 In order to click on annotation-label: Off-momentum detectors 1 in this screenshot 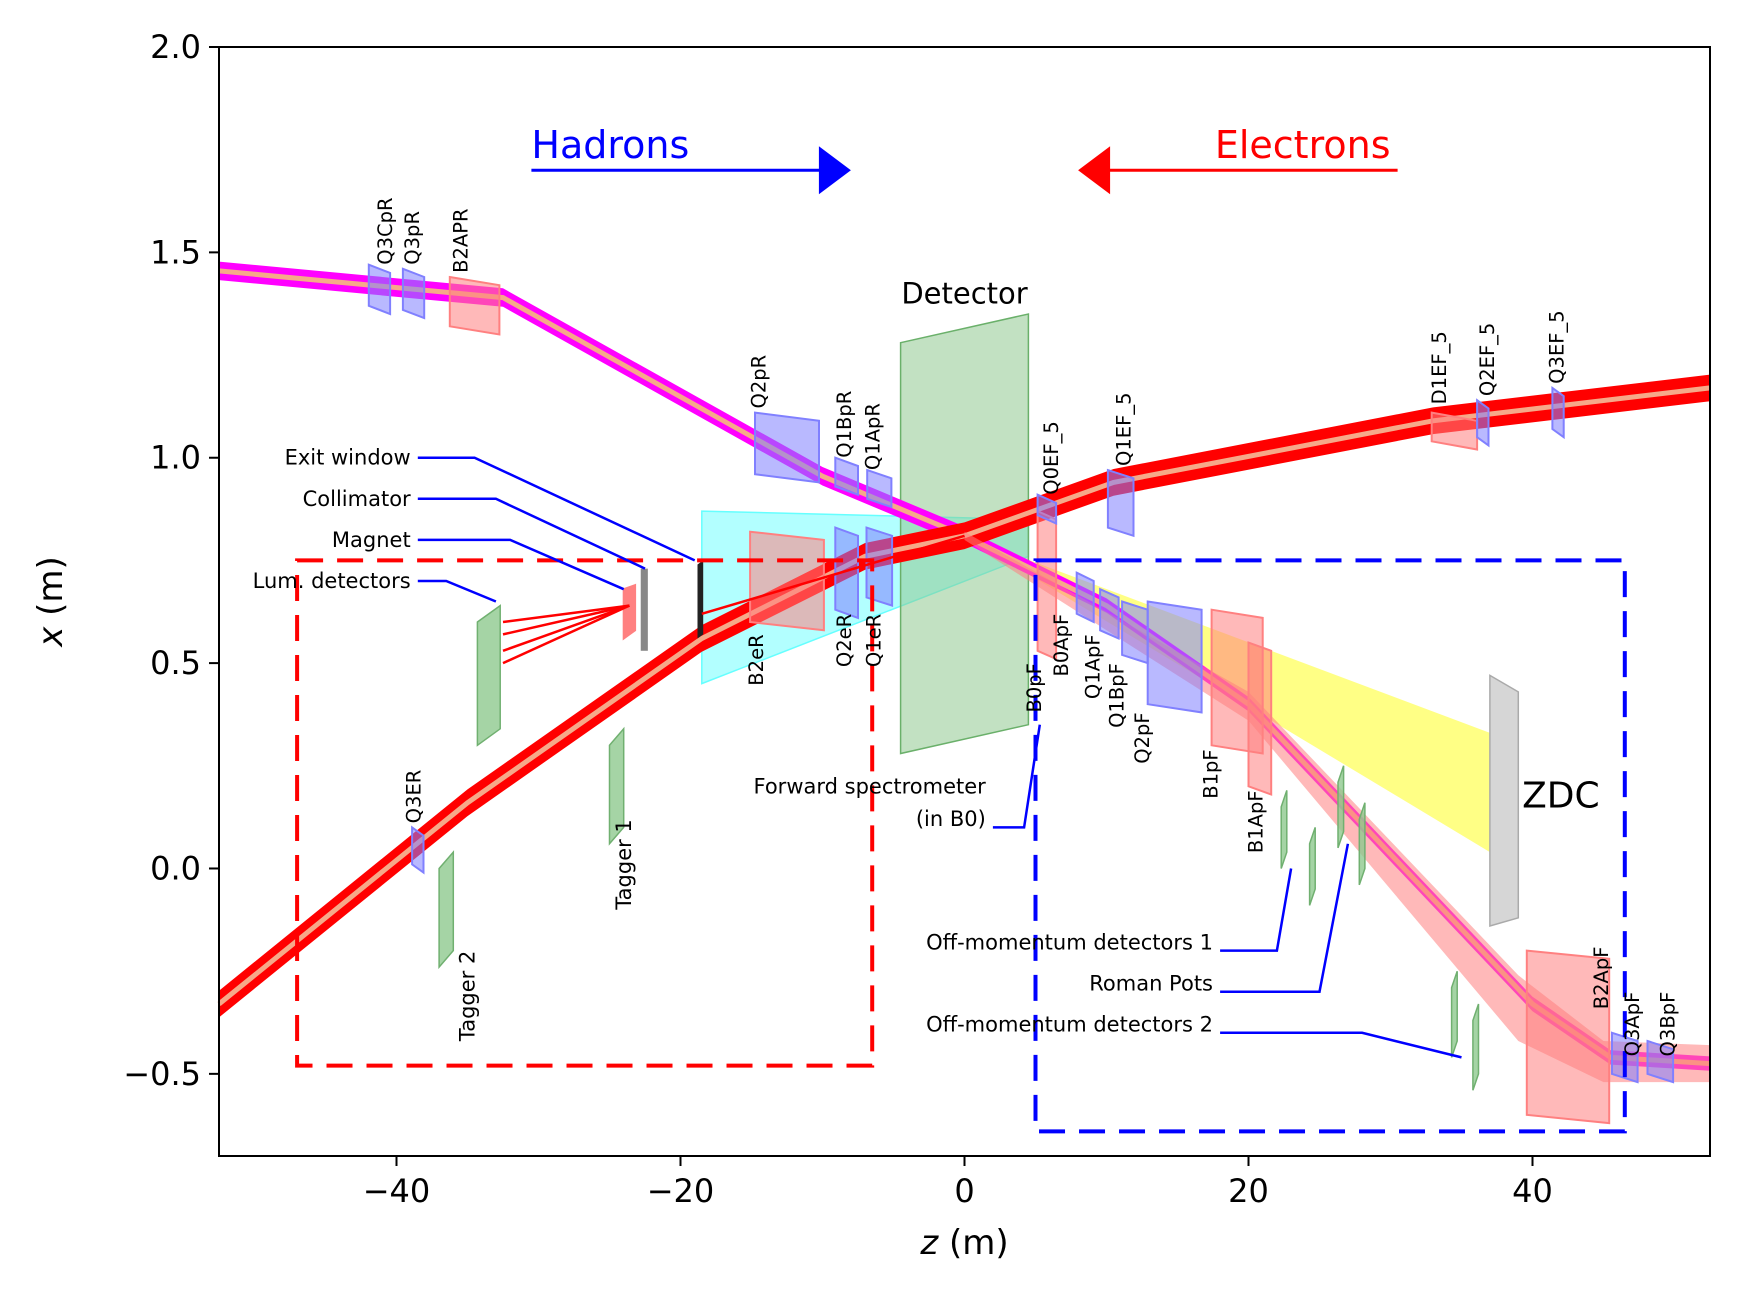, I will do `click(1069, 942)`.